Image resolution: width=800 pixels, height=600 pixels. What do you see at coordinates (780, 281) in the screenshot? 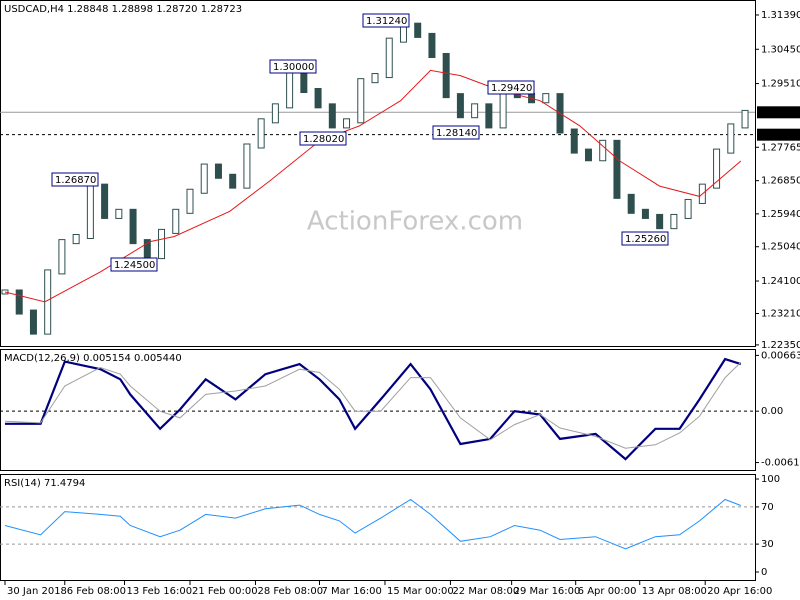
I see `y-tick-label: 1.24100` at bounding box center [780, 281].